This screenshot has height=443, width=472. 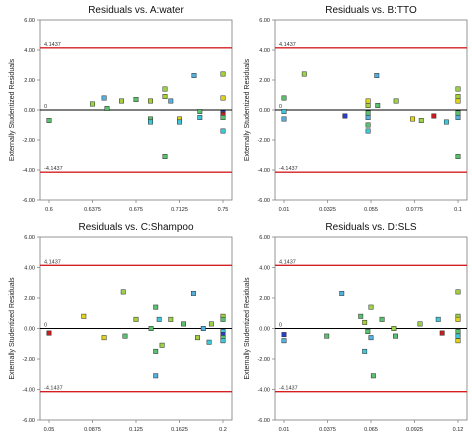 What do you see at coordinates (458, 430) in the screenshot?
I see `x-tick-label: 0.12` at bounding box center [458, 430].